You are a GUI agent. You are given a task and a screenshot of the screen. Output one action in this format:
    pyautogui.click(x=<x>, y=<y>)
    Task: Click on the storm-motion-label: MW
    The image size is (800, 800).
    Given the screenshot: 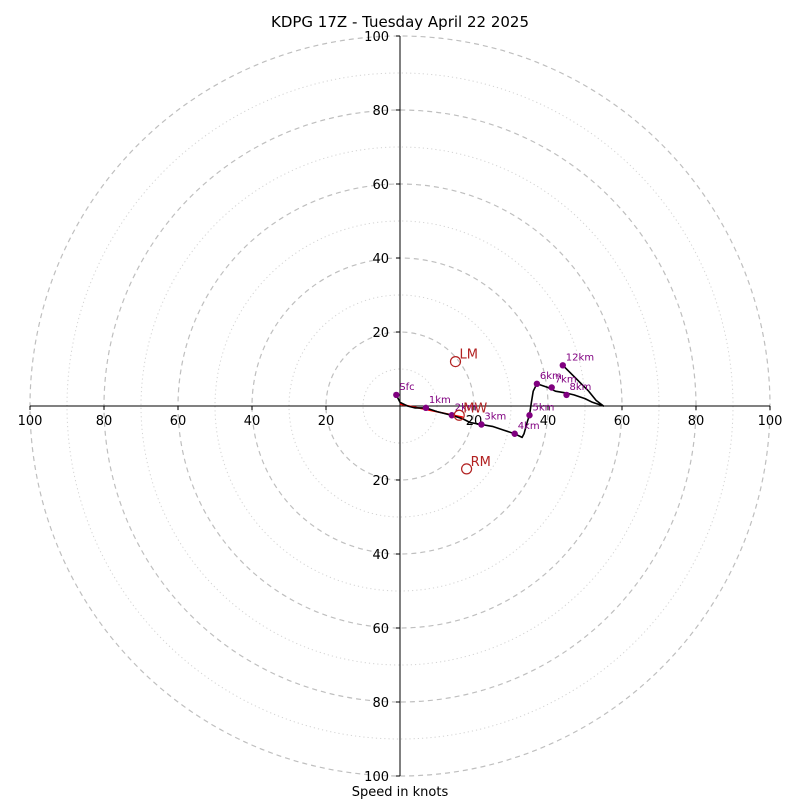 What is the action you would take?
    pyautogui.click(x=475, y=408)
    